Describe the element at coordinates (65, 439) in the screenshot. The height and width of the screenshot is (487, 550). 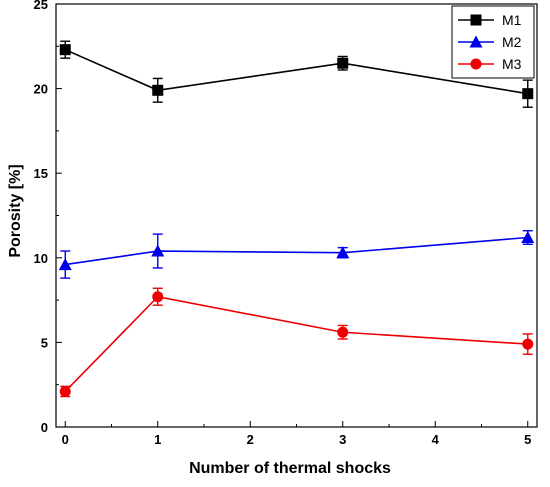
I see `x-tick-label: 0` at that location.